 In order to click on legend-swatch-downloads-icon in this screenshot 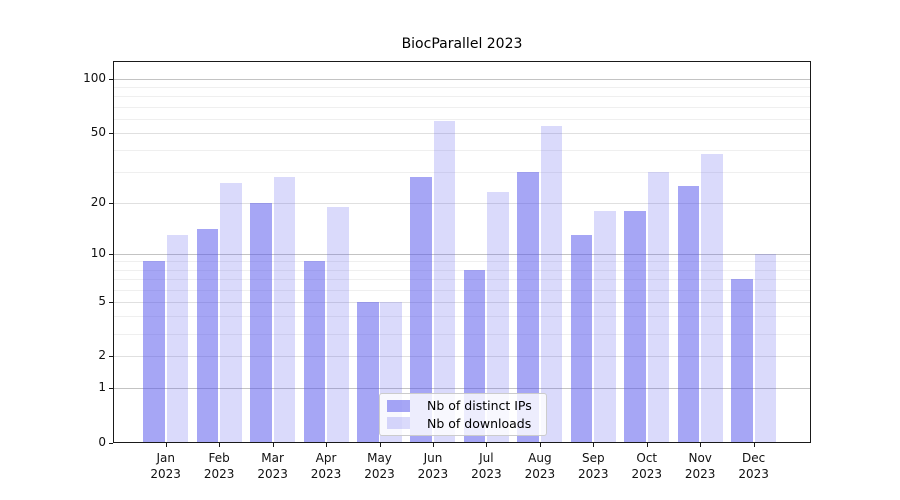, I will do `click(398, 423)`.